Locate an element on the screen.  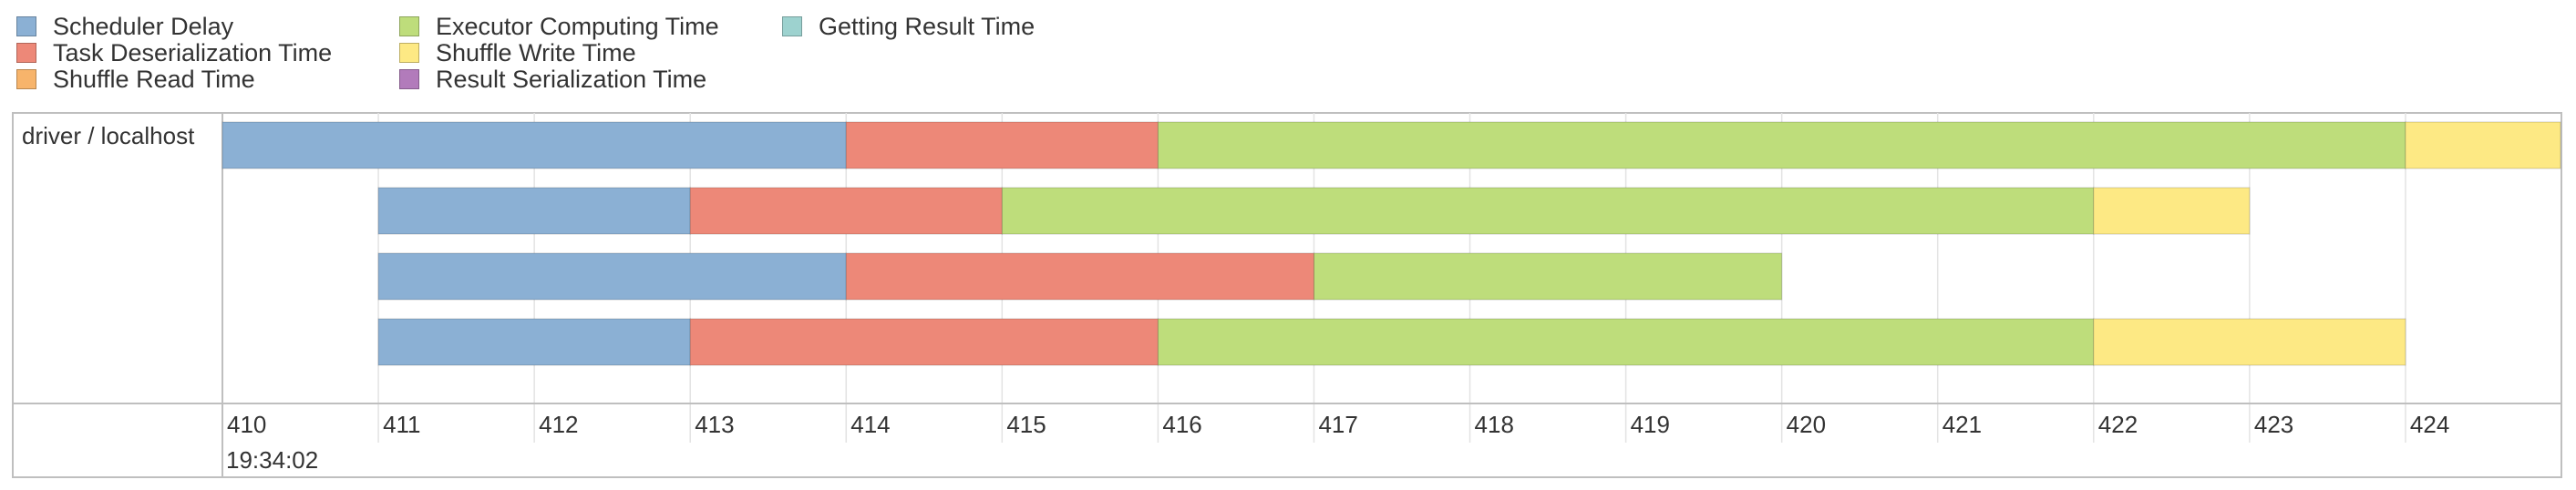
legend-item: Shuffle Write Time is located at coordinates (517, 53).